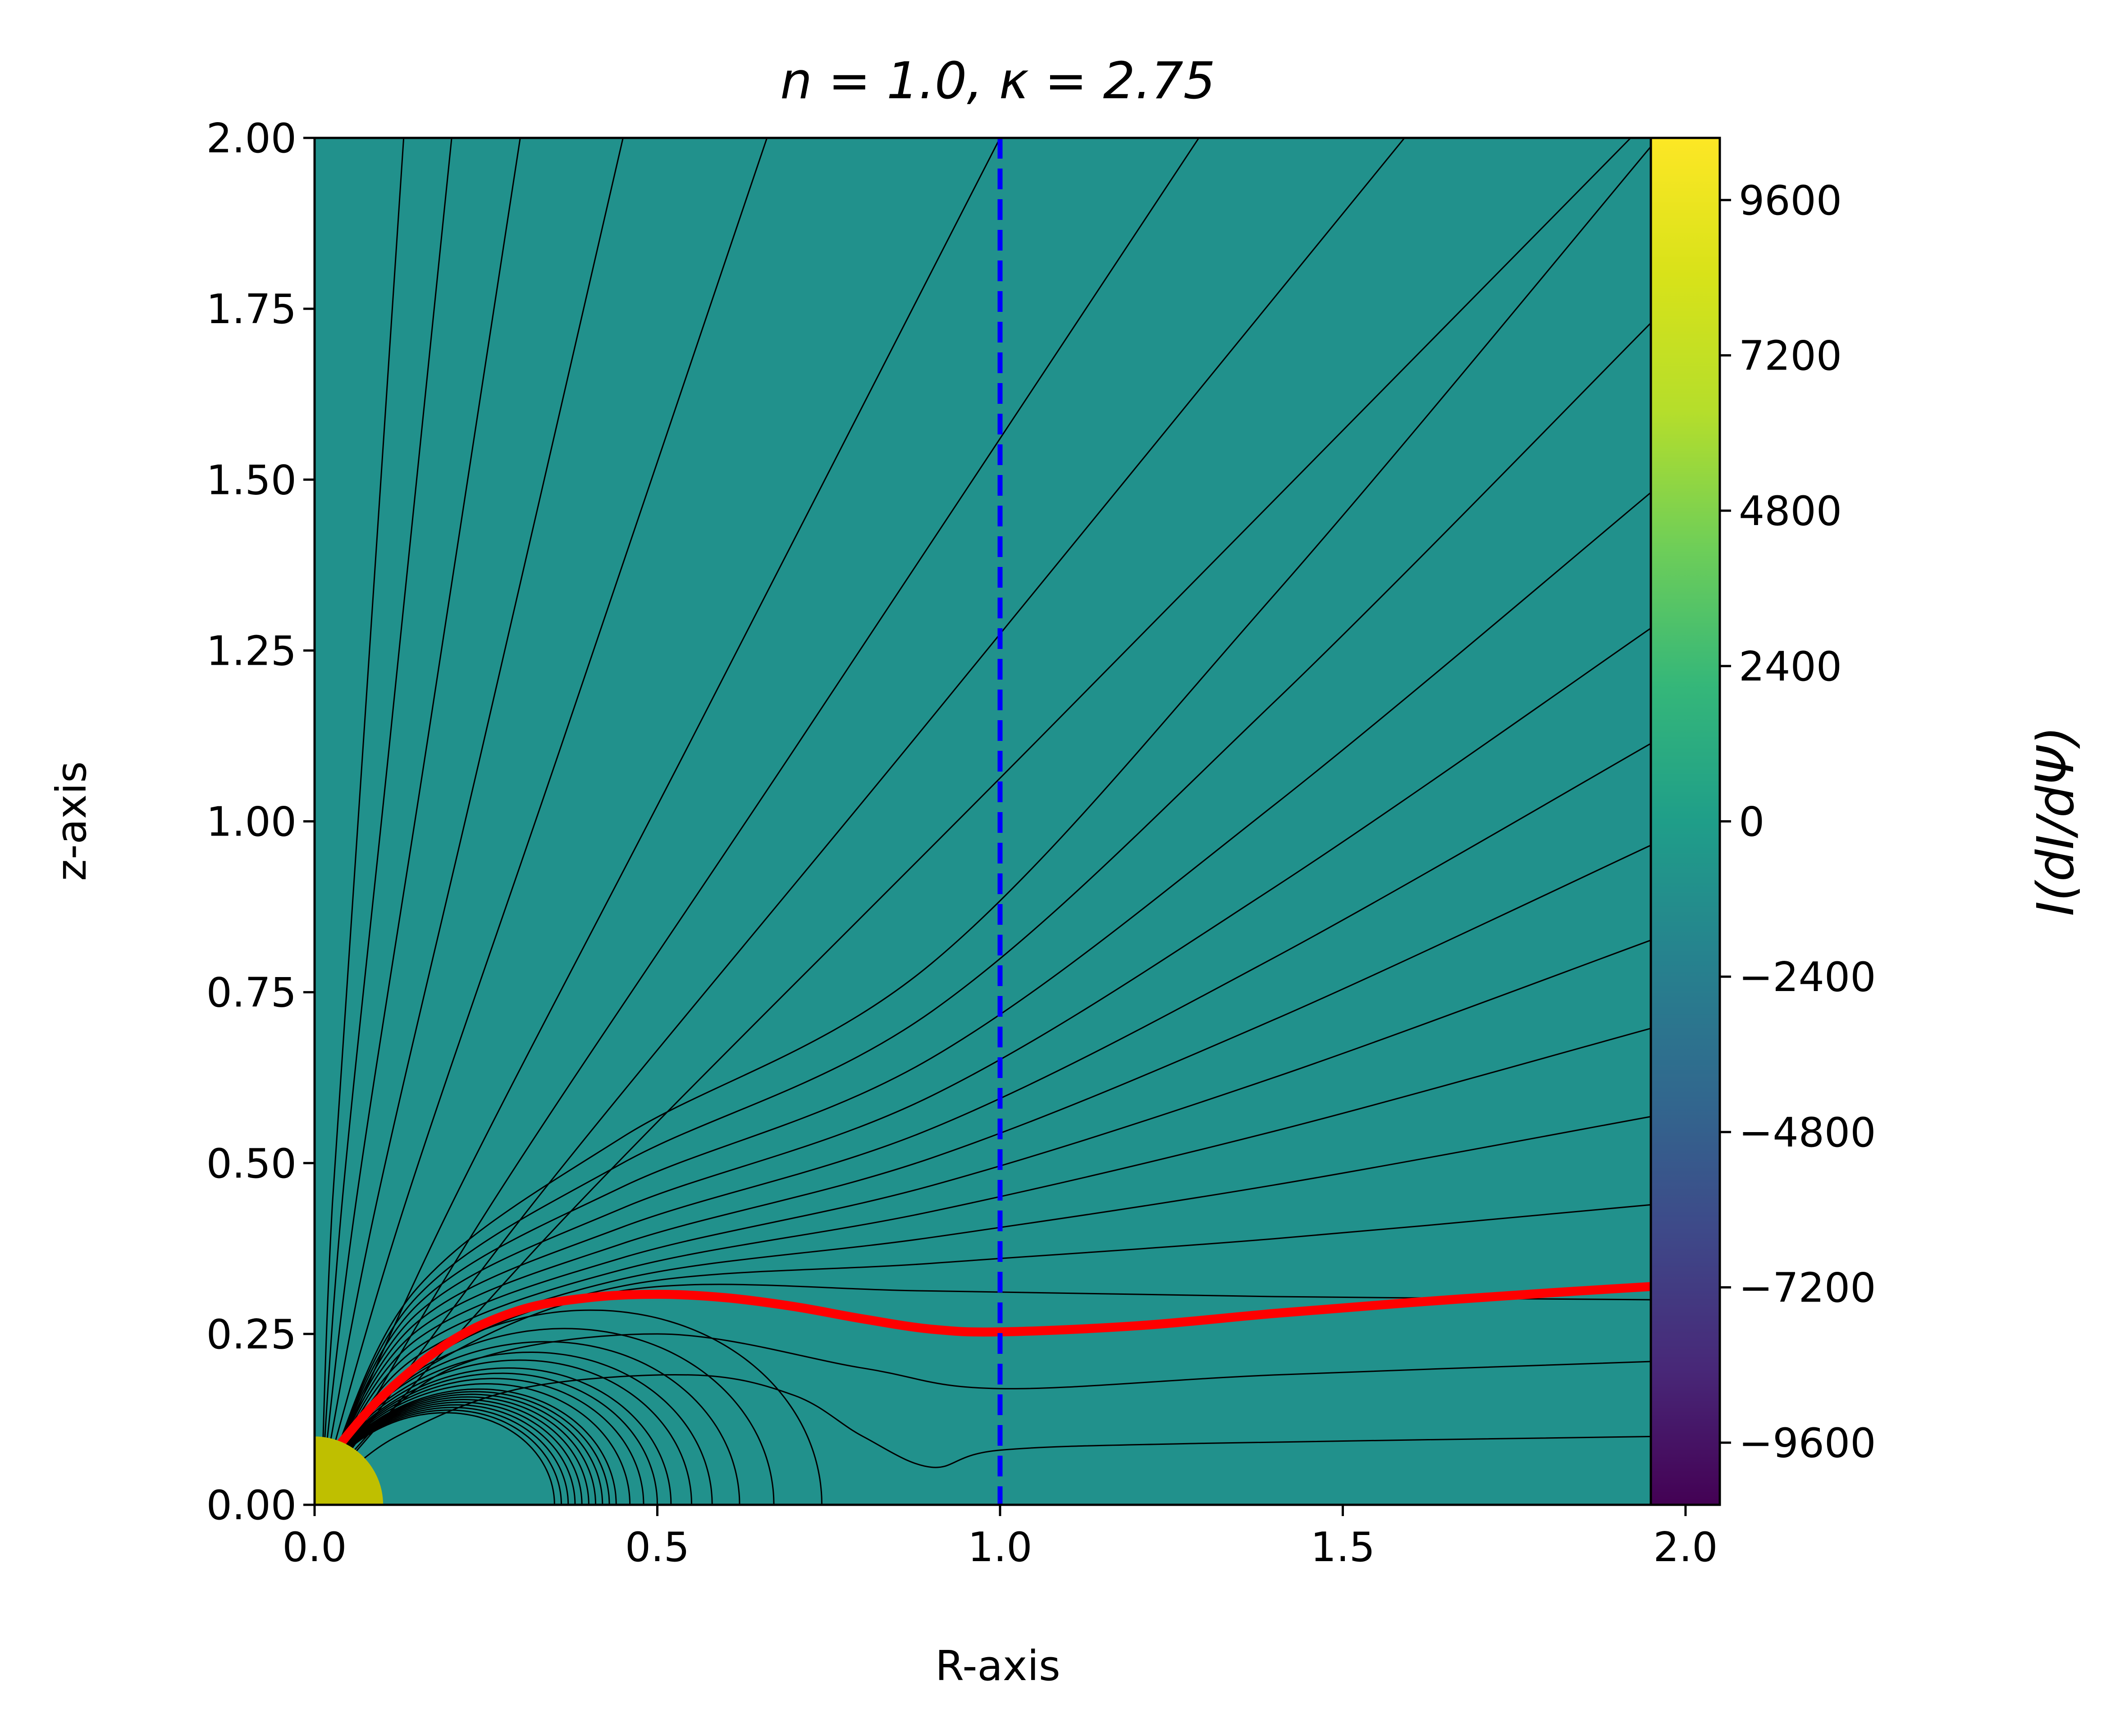 The width and height of the screenshot is (2111, 1736). What do you see at coordinates (251, 138) in the screenshot?
I see `y-tick-label: 2.00` at bounding box center [251, 138].